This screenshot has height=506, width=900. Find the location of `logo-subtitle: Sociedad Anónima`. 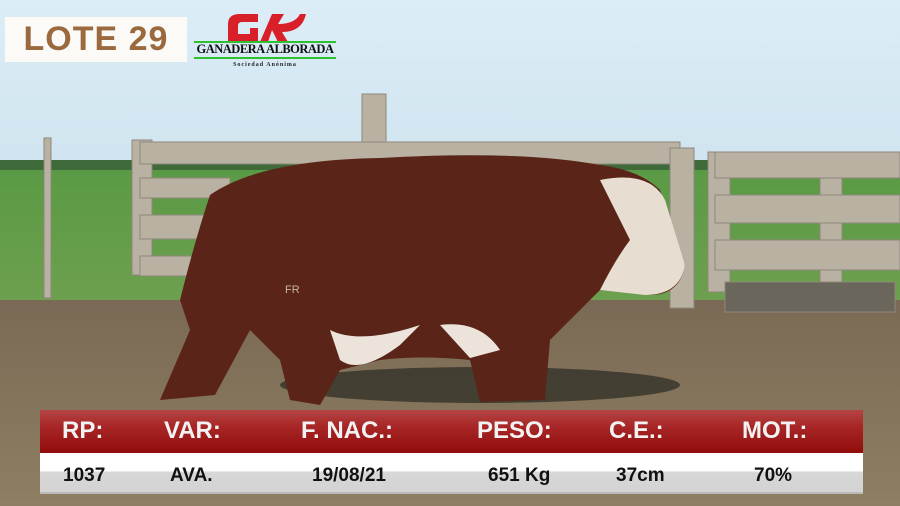

logo-subtitle: Sociedad Anónima is located at coordinates (265, 65).